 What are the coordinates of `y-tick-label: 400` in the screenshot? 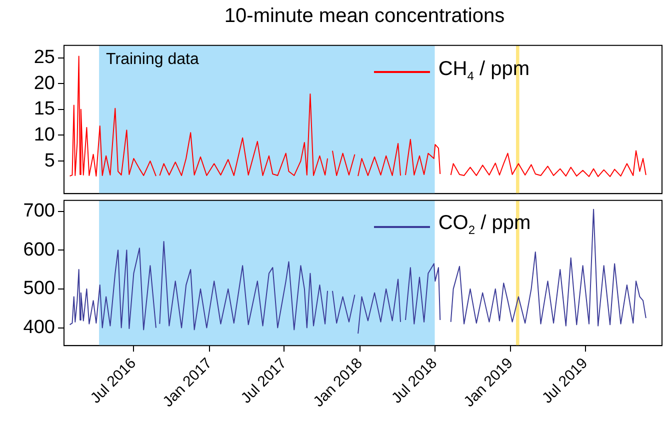 It's located at (39, 327).